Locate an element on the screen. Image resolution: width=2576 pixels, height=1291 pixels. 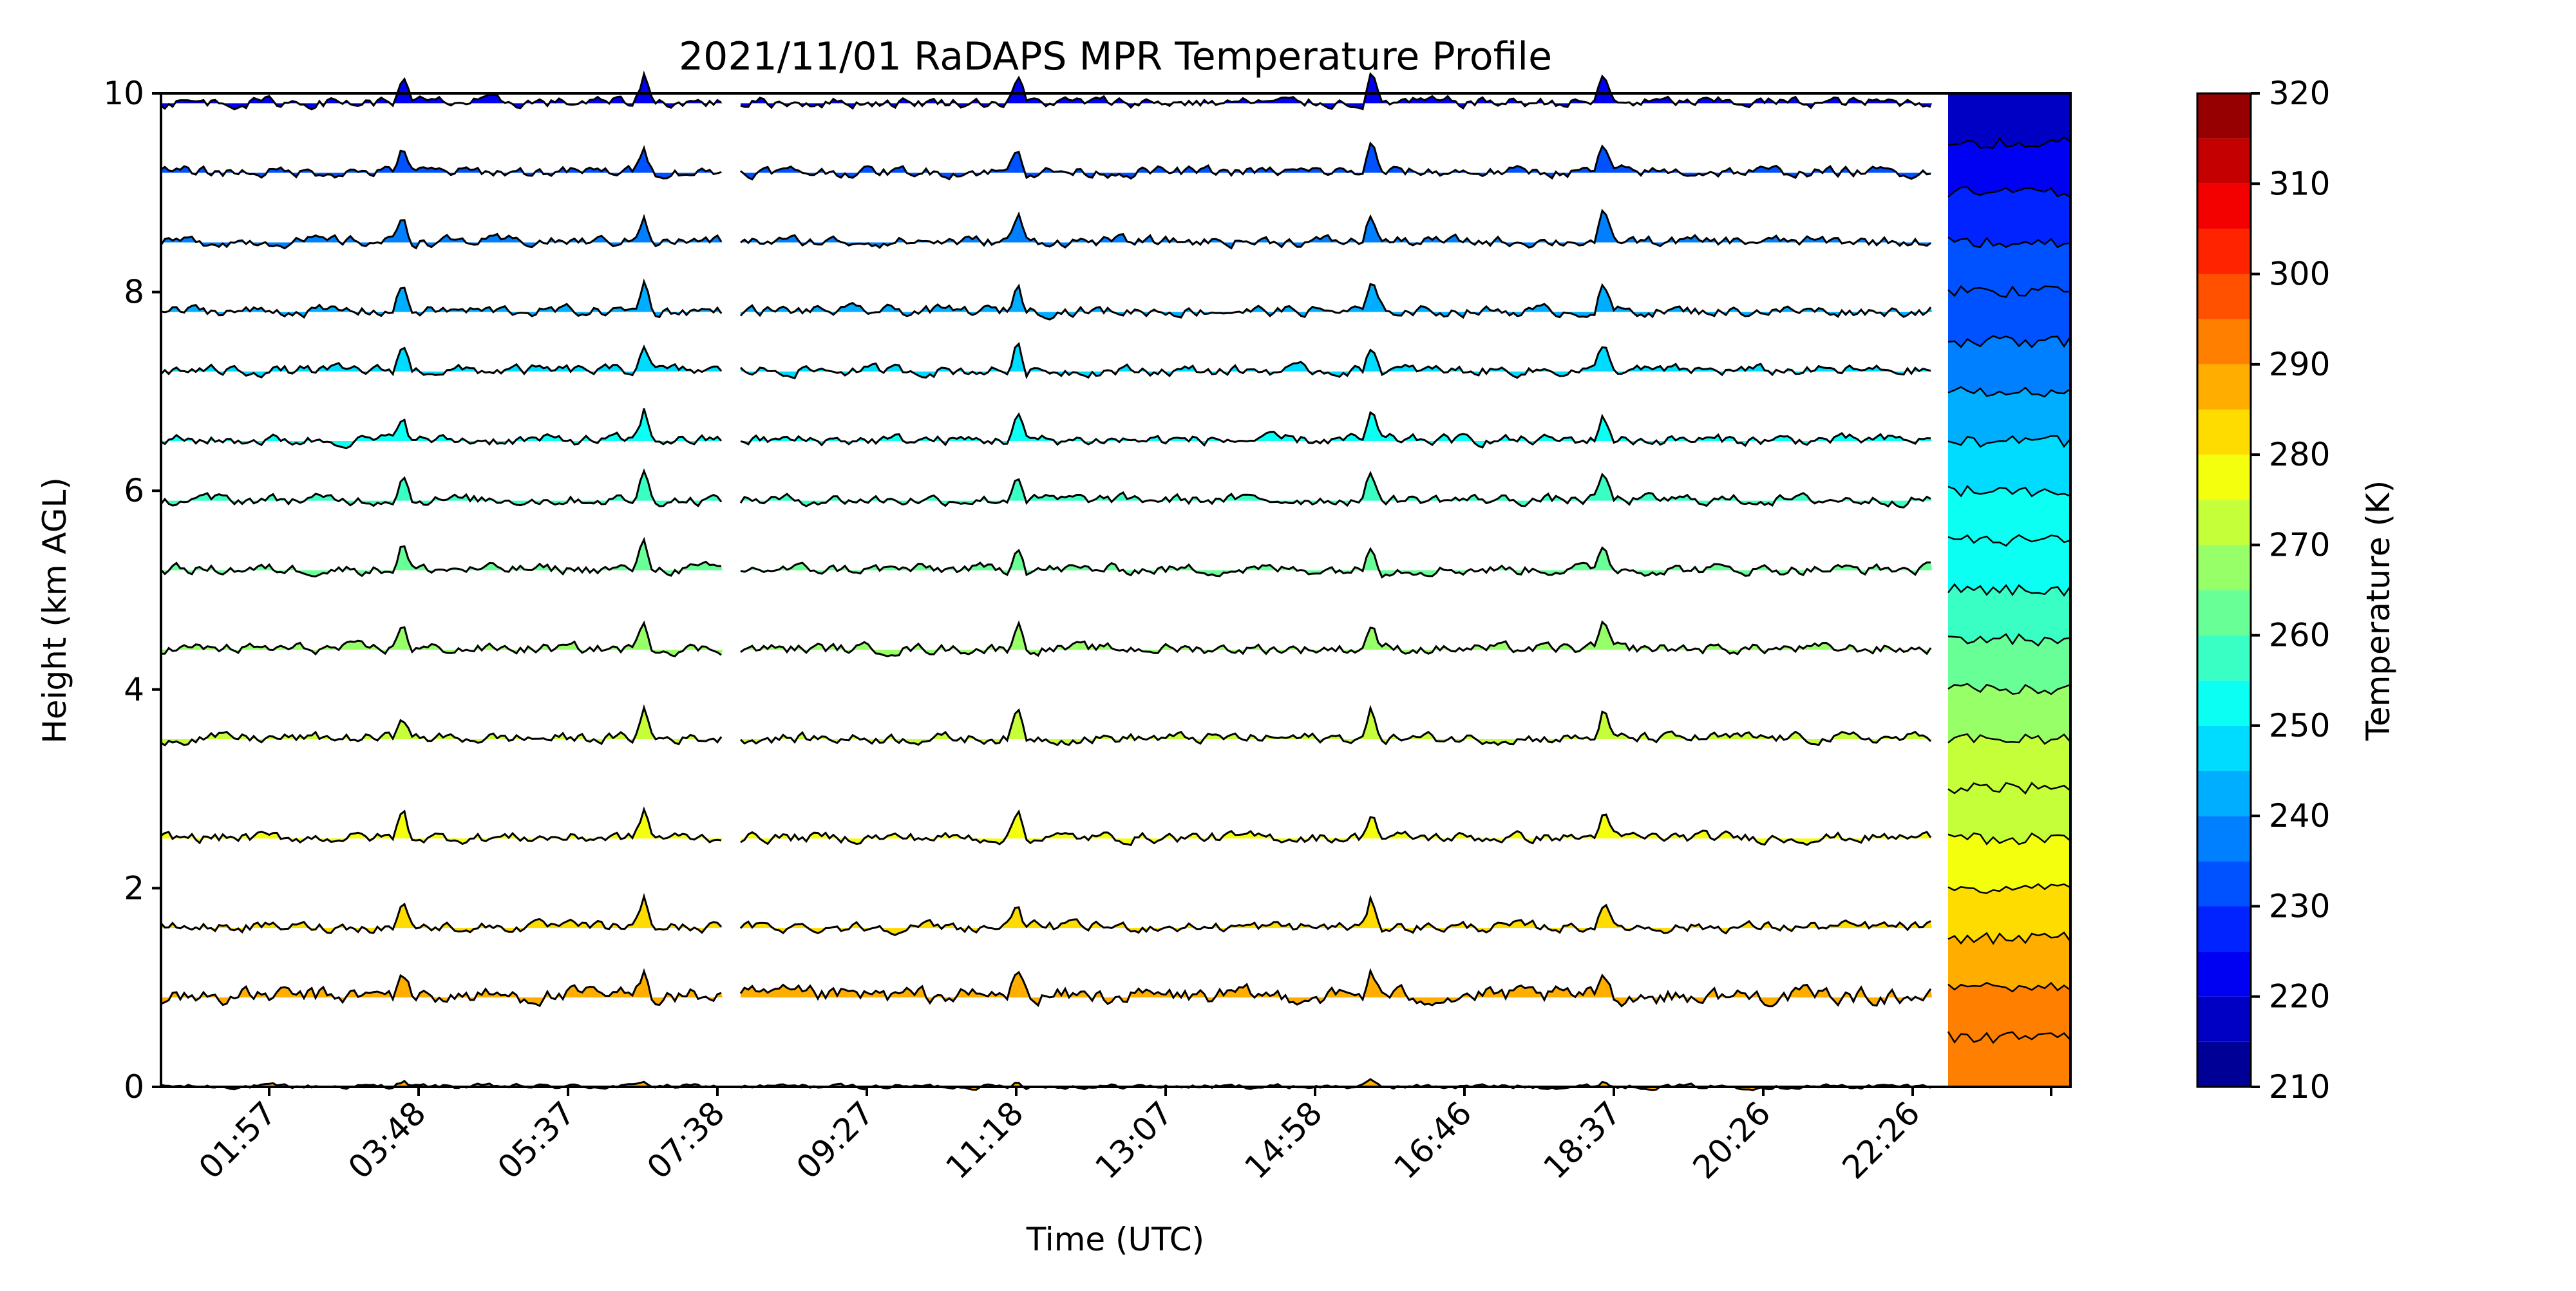
colorbar-label: Temperature (K) is located at coordinates (2378, 610).